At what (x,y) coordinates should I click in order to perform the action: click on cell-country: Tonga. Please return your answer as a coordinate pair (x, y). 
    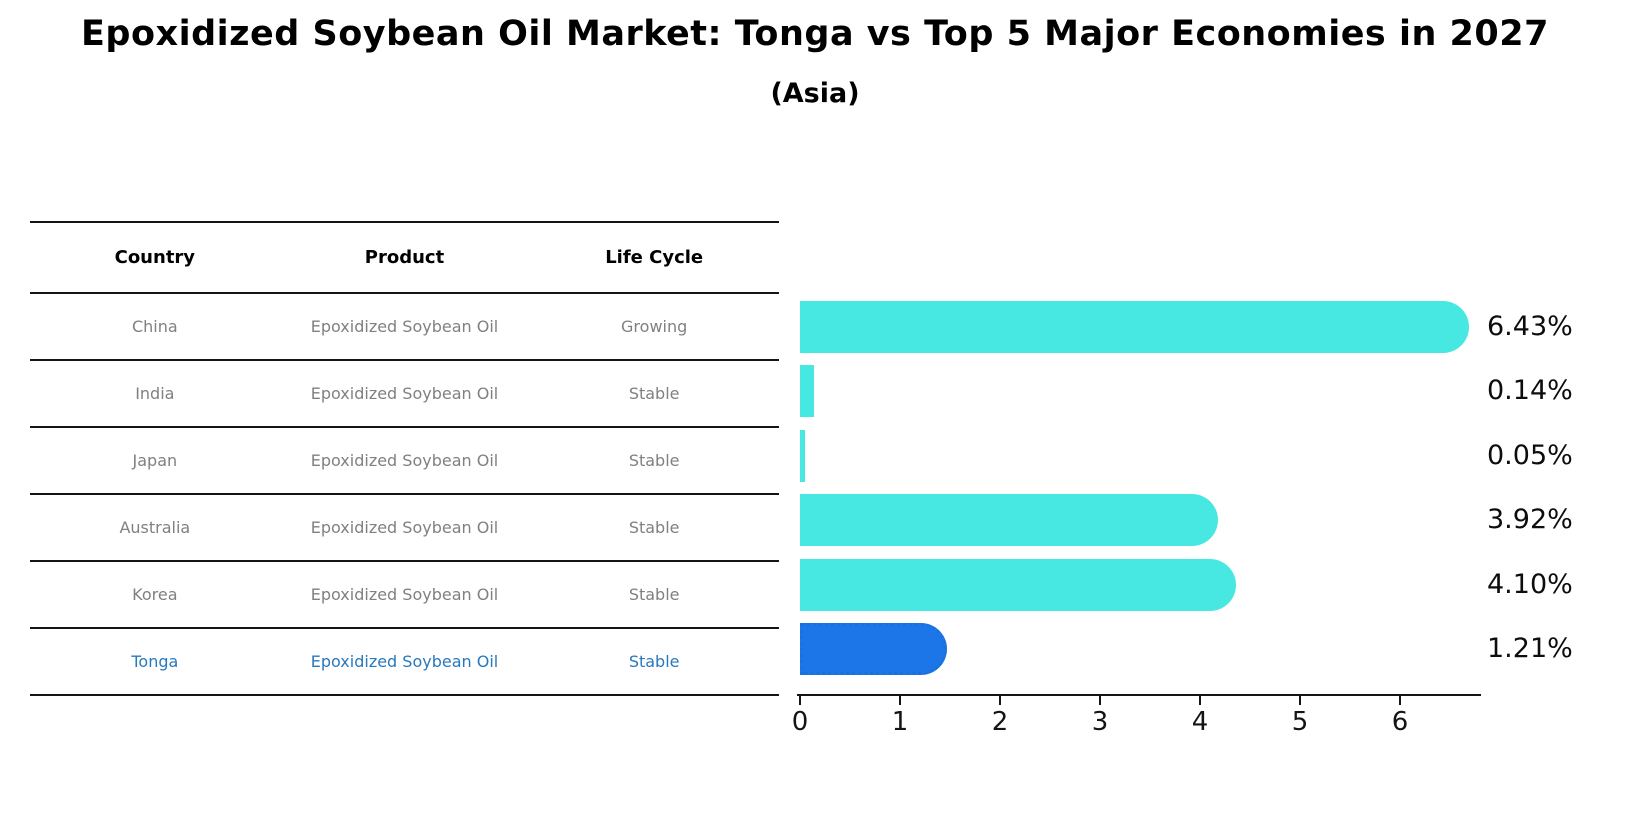
    Looking at the image, I should click on (155, 661).